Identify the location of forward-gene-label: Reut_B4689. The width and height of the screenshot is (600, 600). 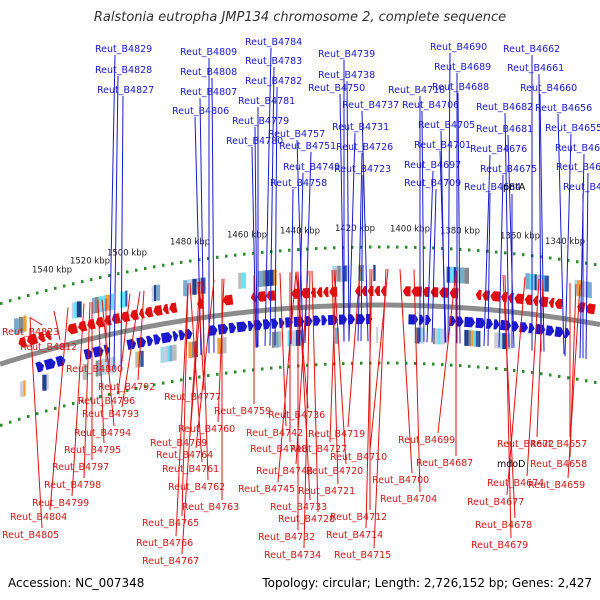
(462, 67).